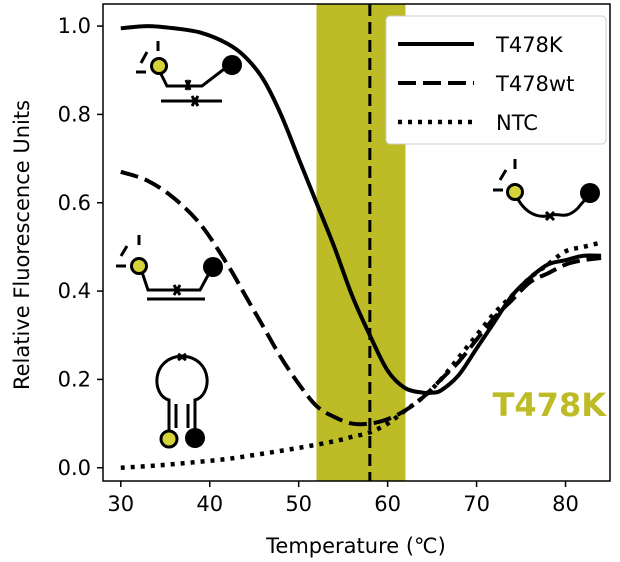  I want to click on annotation-label: T478K, so click(550, 405).